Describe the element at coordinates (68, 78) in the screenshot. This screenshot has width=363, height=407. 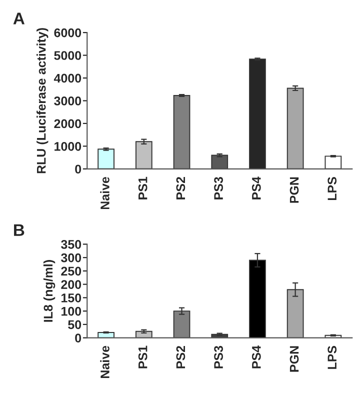
I see `y-tick-label: 4000` at that location.